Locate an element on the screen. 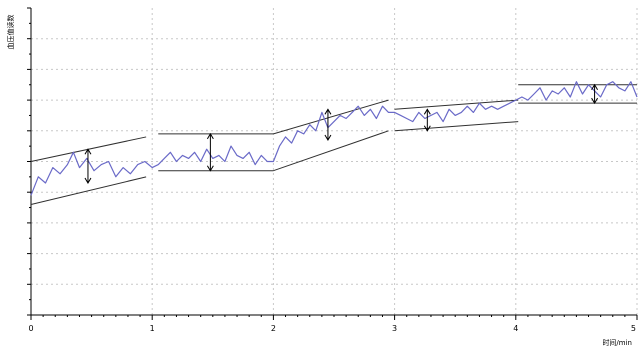  x-tick-label: 0 is located at coordinates (30, 328).